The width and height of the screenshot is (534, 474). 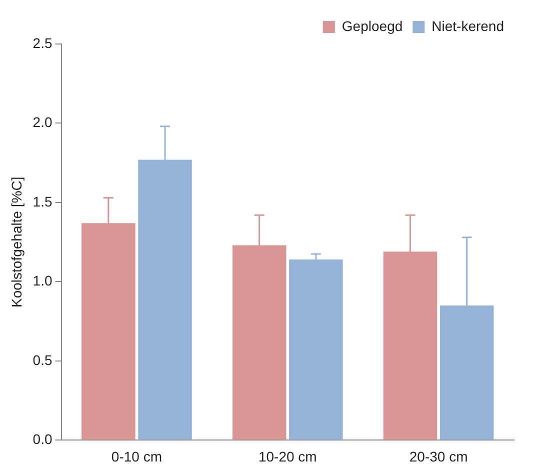 I want to click on y-tick-label: 1.0, so click(x=42, y=280).